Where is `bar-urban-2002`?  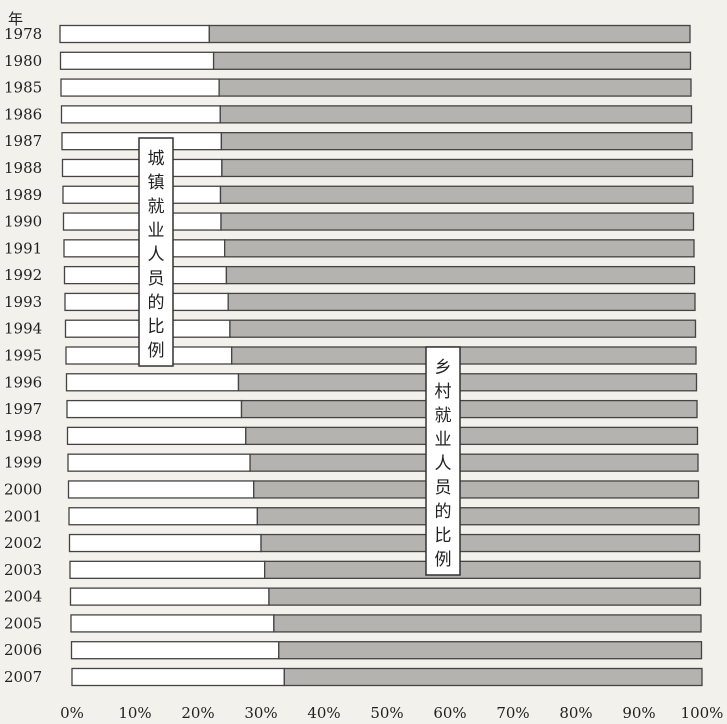
bar-urban-2002 is located at coordinates (165, 543).